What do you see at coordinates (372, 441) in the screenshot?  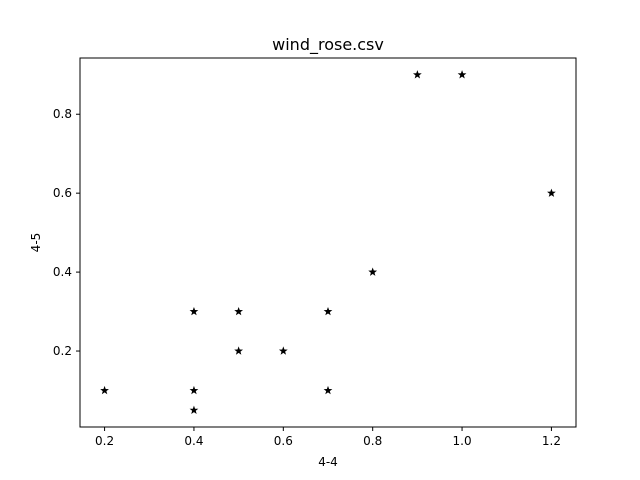 I see `x-tick-label: 0.8` at bounding box center [372, 441].